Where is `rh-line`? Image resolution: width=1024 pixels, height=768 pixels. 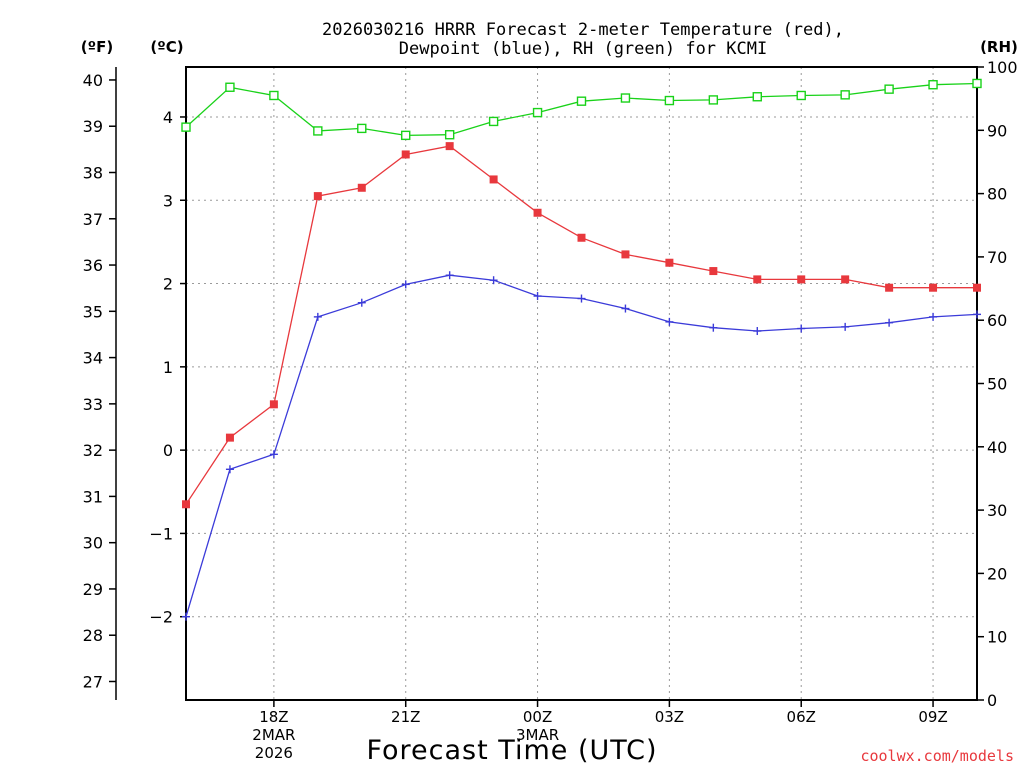 rh-line is located at coordinates (581, 109).